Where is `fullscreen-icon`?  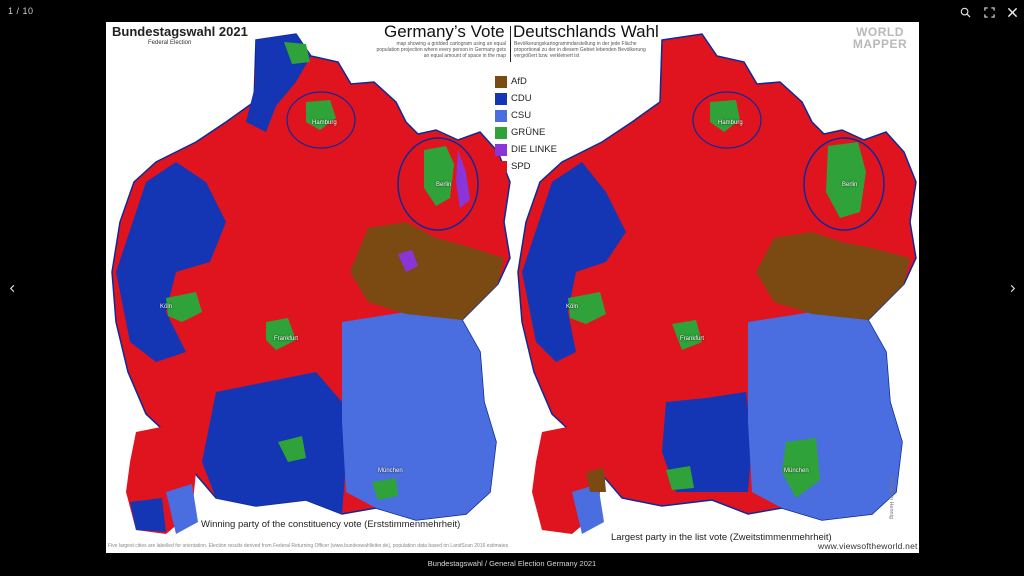
fullscreen-icon is located at coordinates (989, 12).